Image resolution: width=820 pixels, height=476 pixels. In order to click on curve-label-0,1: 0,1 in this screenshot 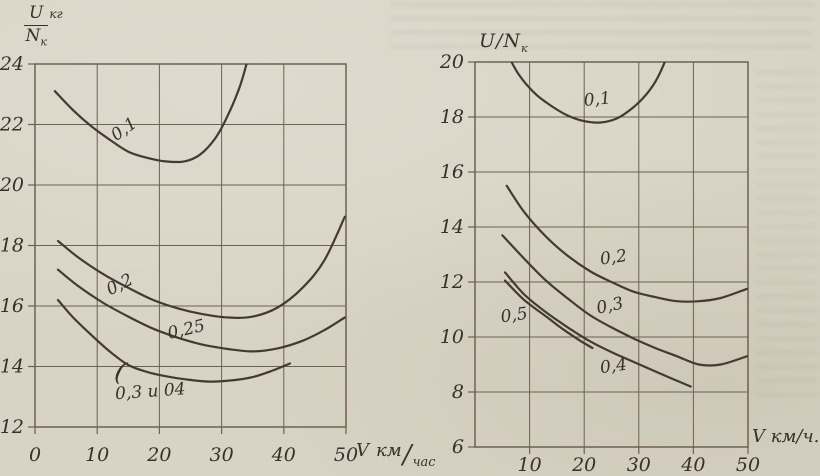, I will do `click(597, 99)`.